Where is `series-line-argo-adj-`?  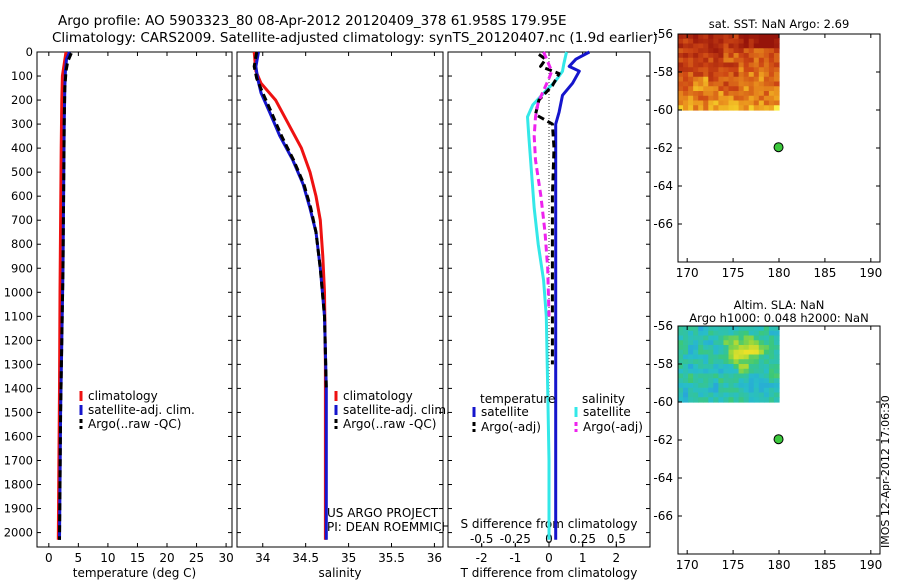 series-line-argo-adj- is located at coordinates (543, 184).